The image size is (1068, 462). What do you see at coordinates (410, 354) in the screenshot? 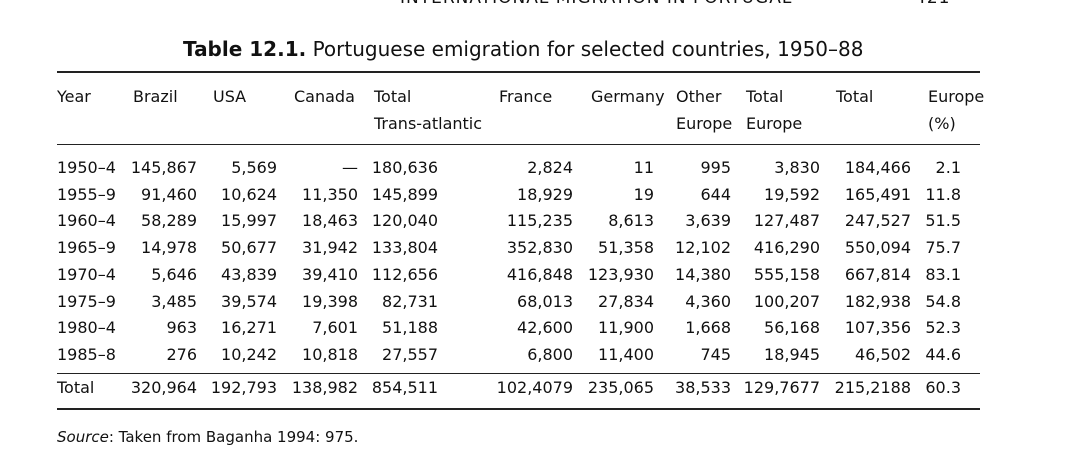
I see `cell: 27,557` at bounding box center [410, 354].